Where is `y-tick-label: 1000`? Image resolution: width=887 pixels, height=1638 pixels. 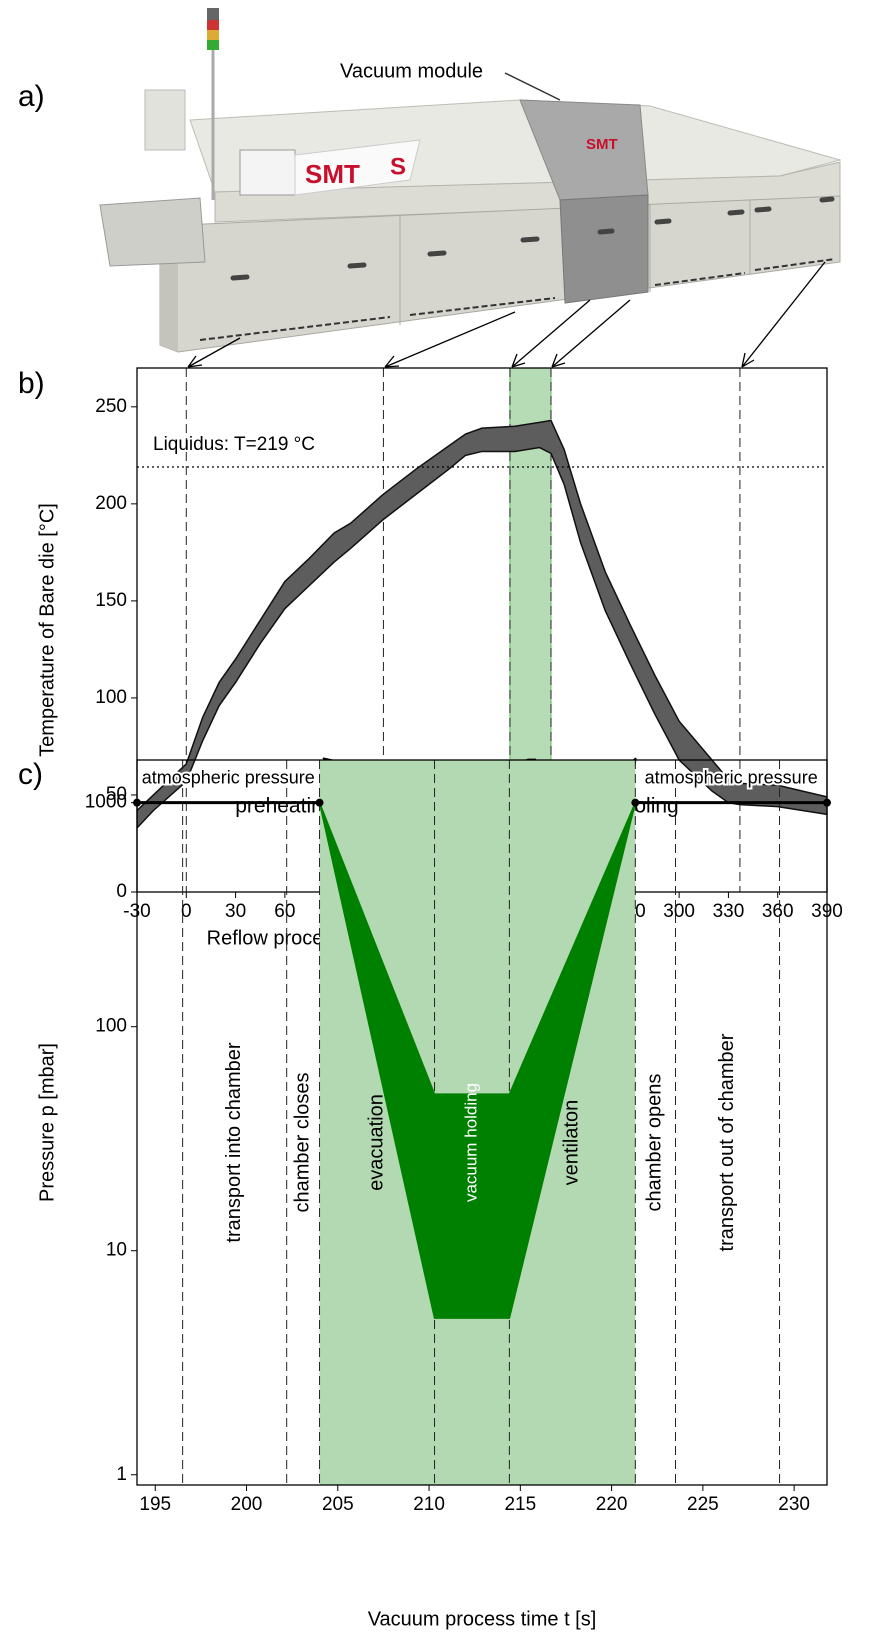
y-tick-label: 1000 is located at coordinates (106, 802).